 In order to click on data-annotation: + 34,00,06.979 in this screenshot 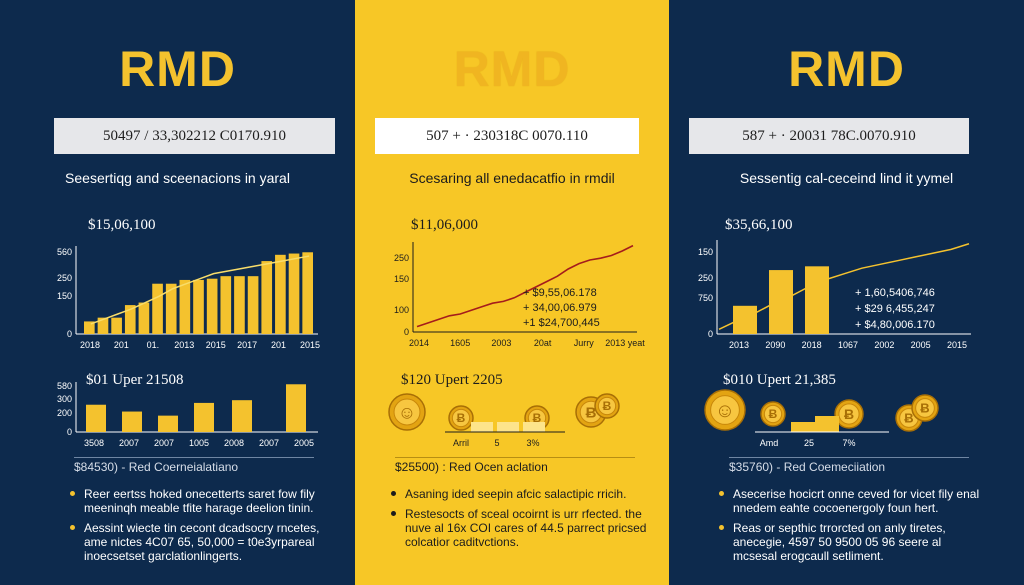, I will do `click(560, 308)`.